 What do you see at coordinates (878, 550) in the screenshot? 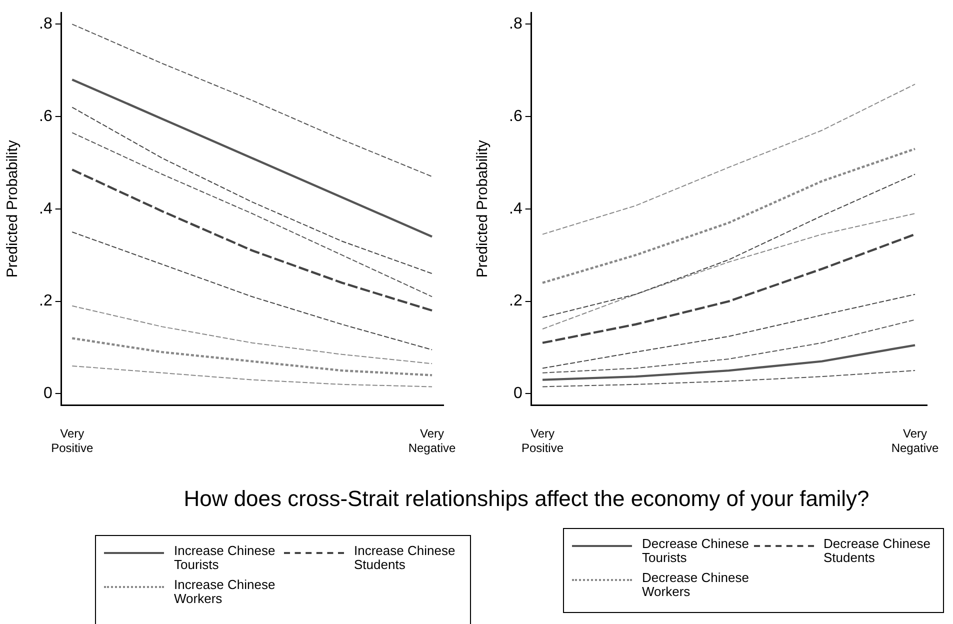
I see `legend-label: Decrease Chinese Students` at bounding box center [878, 550].